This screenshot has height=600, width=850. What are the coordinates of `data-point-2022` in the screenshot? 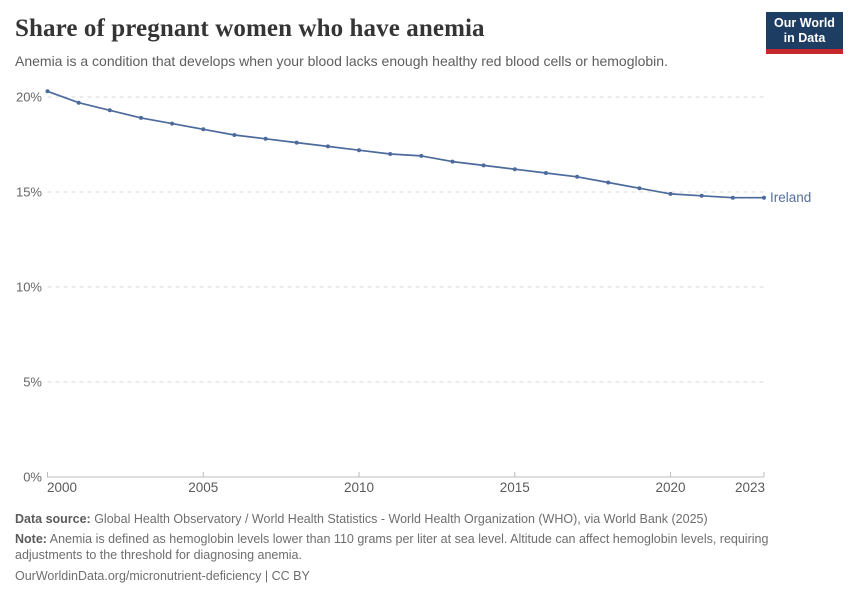 It's located at (732, 197).